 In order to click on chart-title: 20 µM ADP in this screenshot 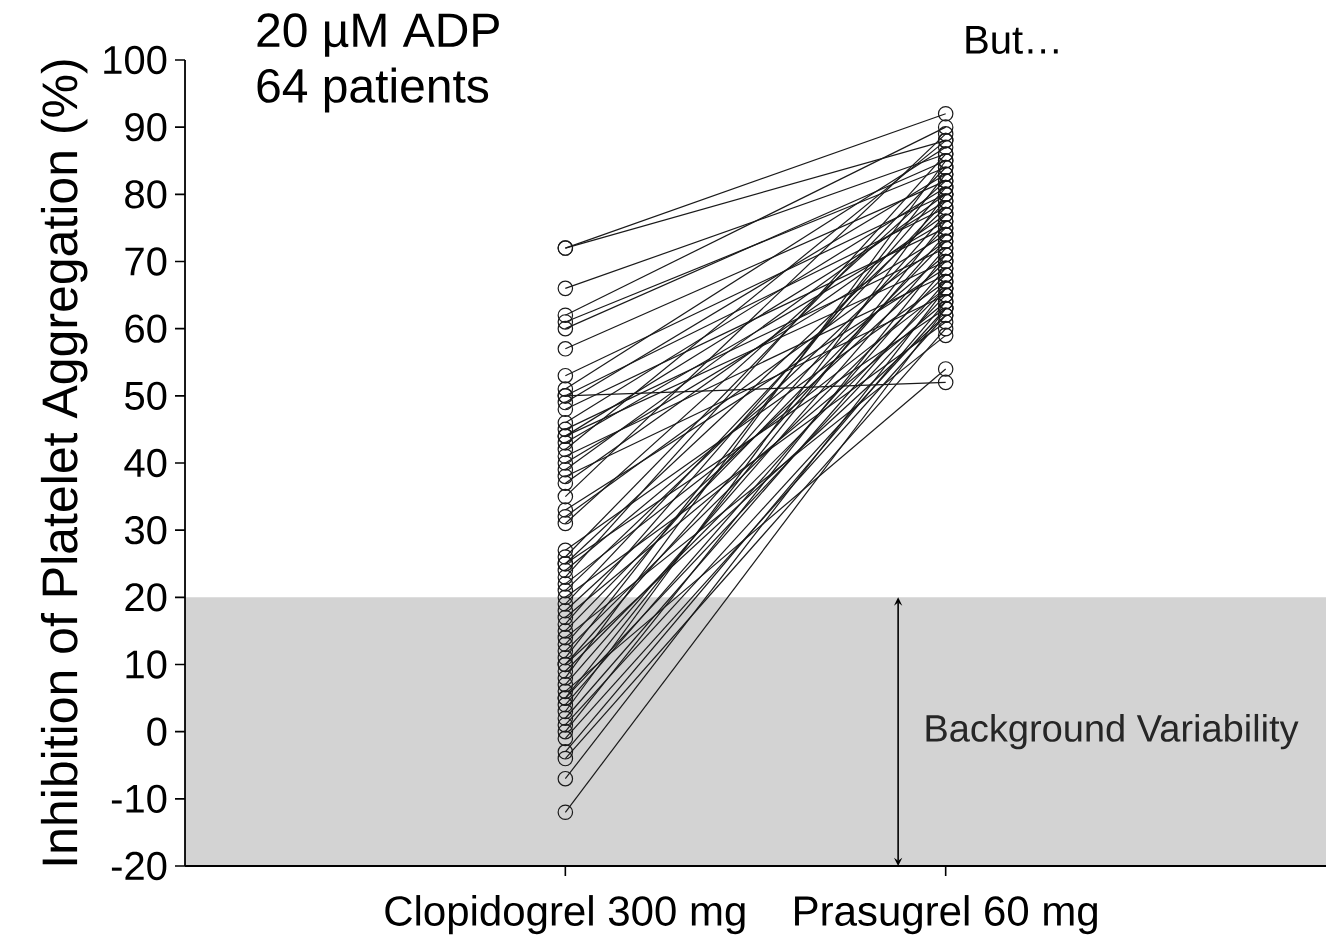, I will do `click(378, 35)`.